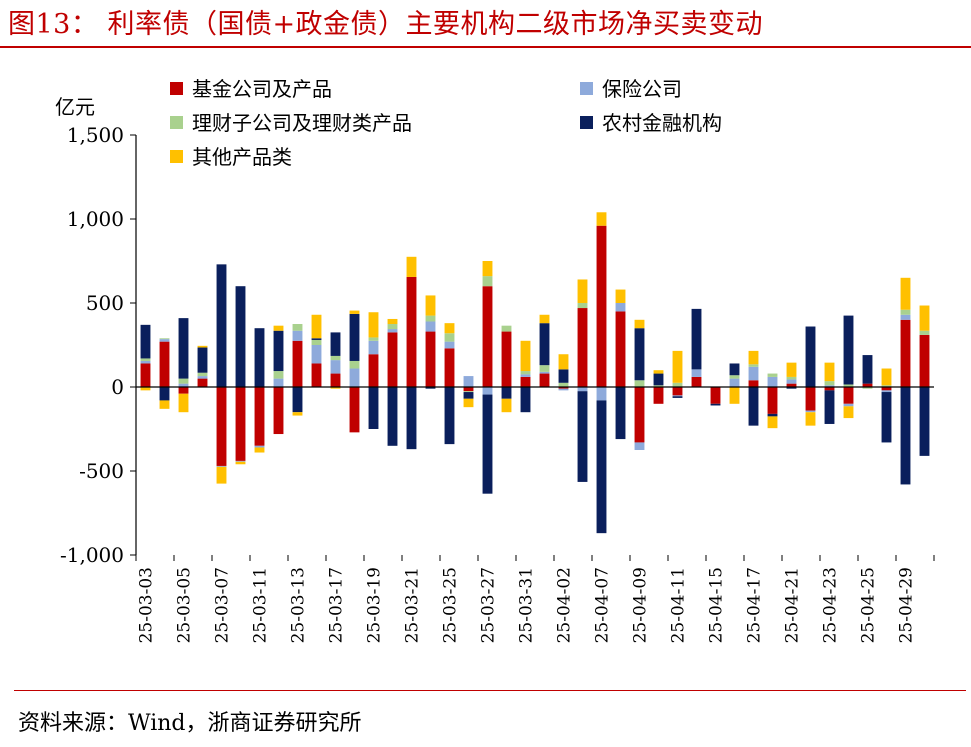 Image resolution: width=971 pixels, height=747 pixels. What do you see at coordinates (302, 123) in the screenshot?
I see `legend-label: 理财子公司及理财类产品` at bounding box center [302, 123].